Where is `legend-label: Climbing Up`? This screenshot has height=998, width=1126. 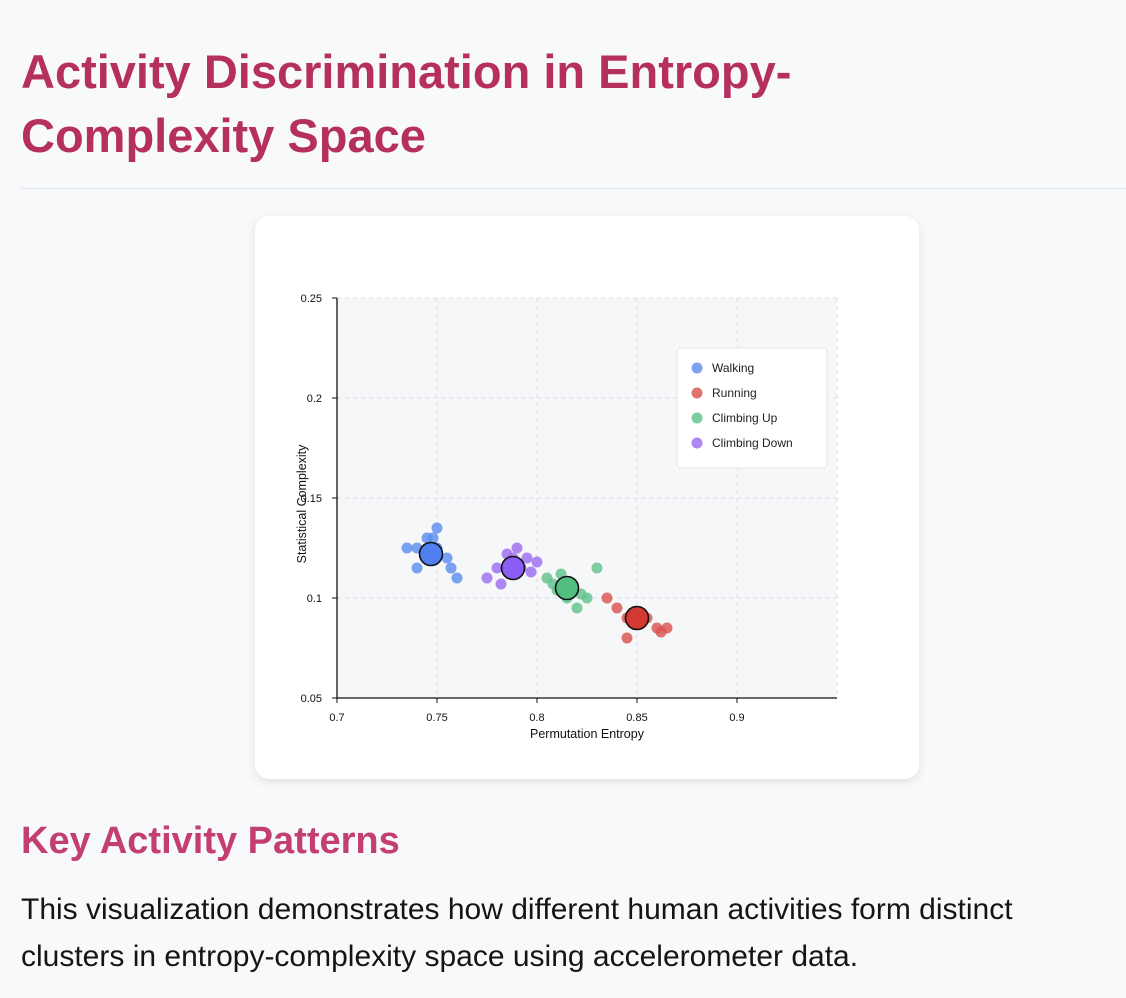 legend-label: Climbing Up is located at coordinates (745, 418).